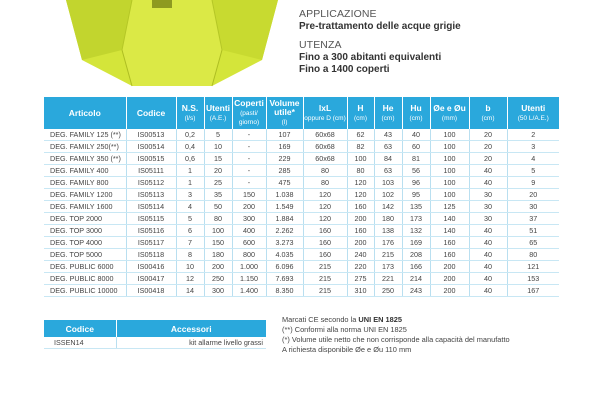  Describe the element at coordinates (85, 182) in the screenshot. I see `table-cell: DEG. FAMILY 800` at that location.